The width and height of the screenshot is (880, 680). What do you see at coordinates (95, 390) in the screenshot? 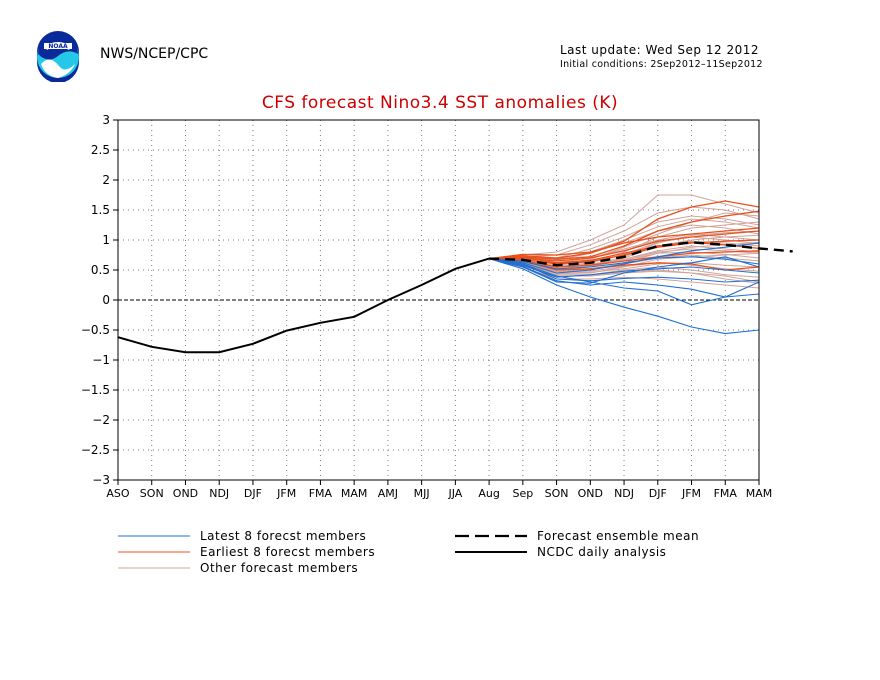
I see `y-tick-label: −1.5` at bounding box center [95, 390].